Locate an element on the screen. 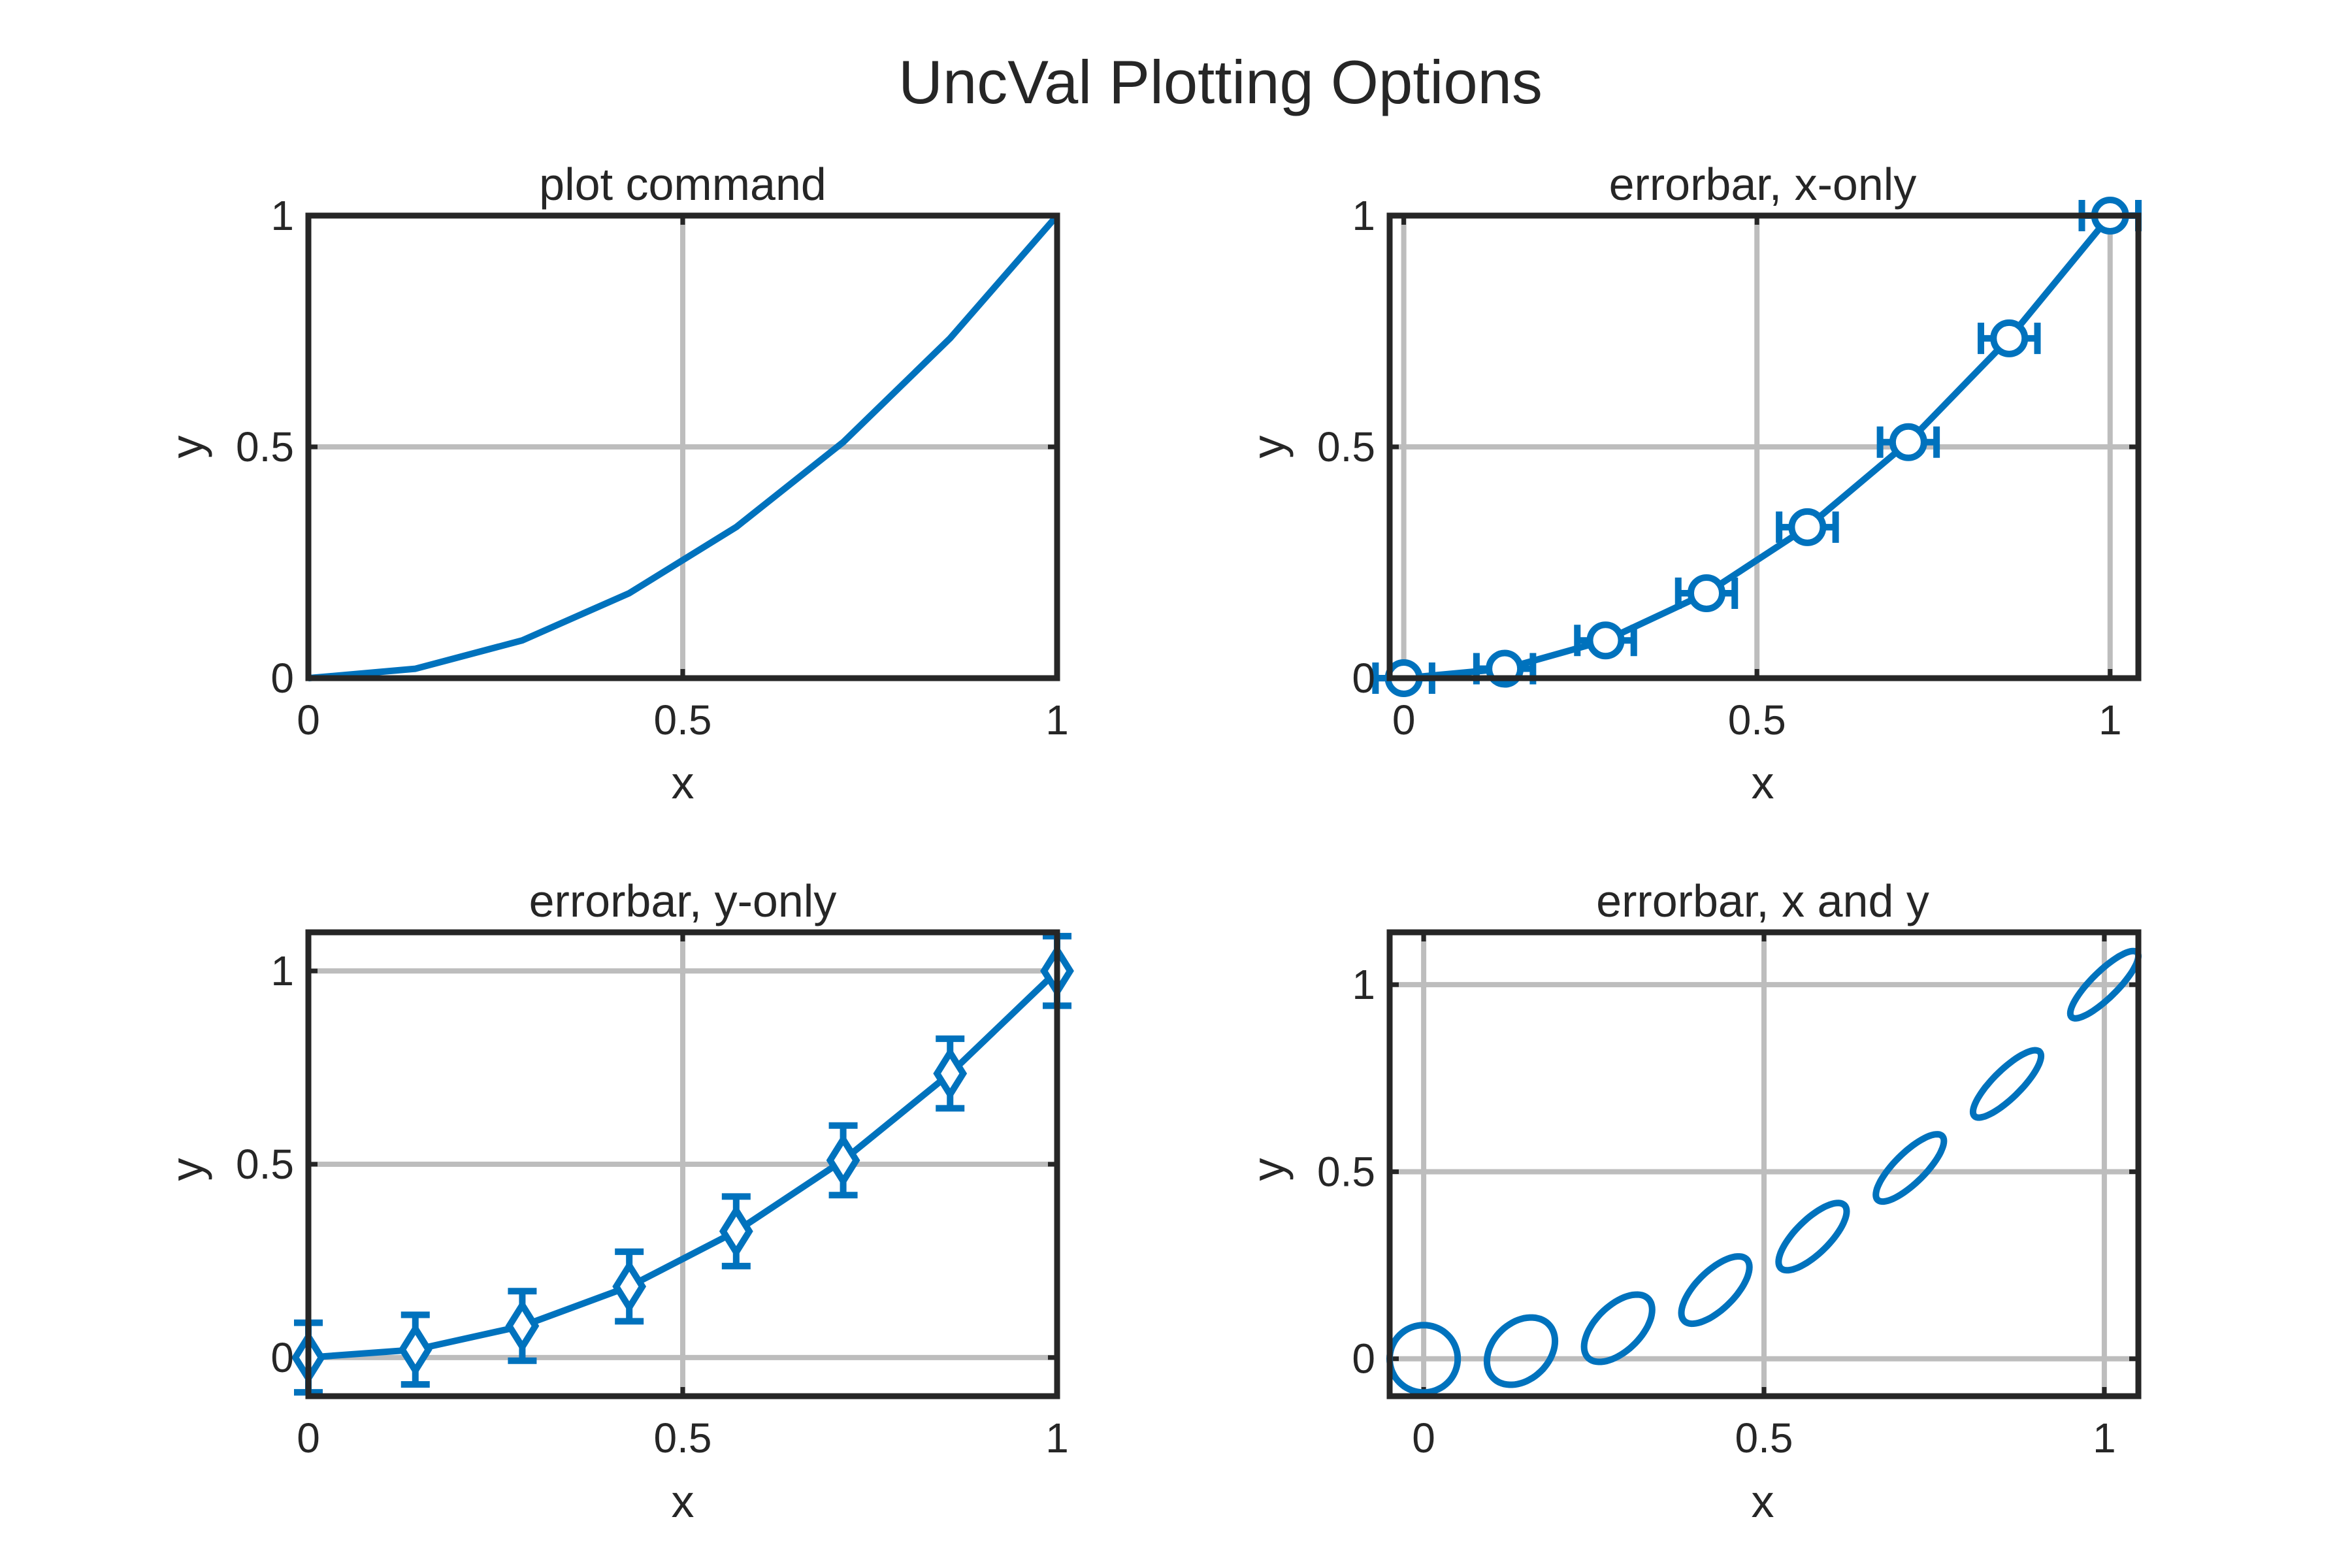 This screenshot has height=1568, width=2352. subplot-1-ylabel: y is located at coordinates (186, 447).